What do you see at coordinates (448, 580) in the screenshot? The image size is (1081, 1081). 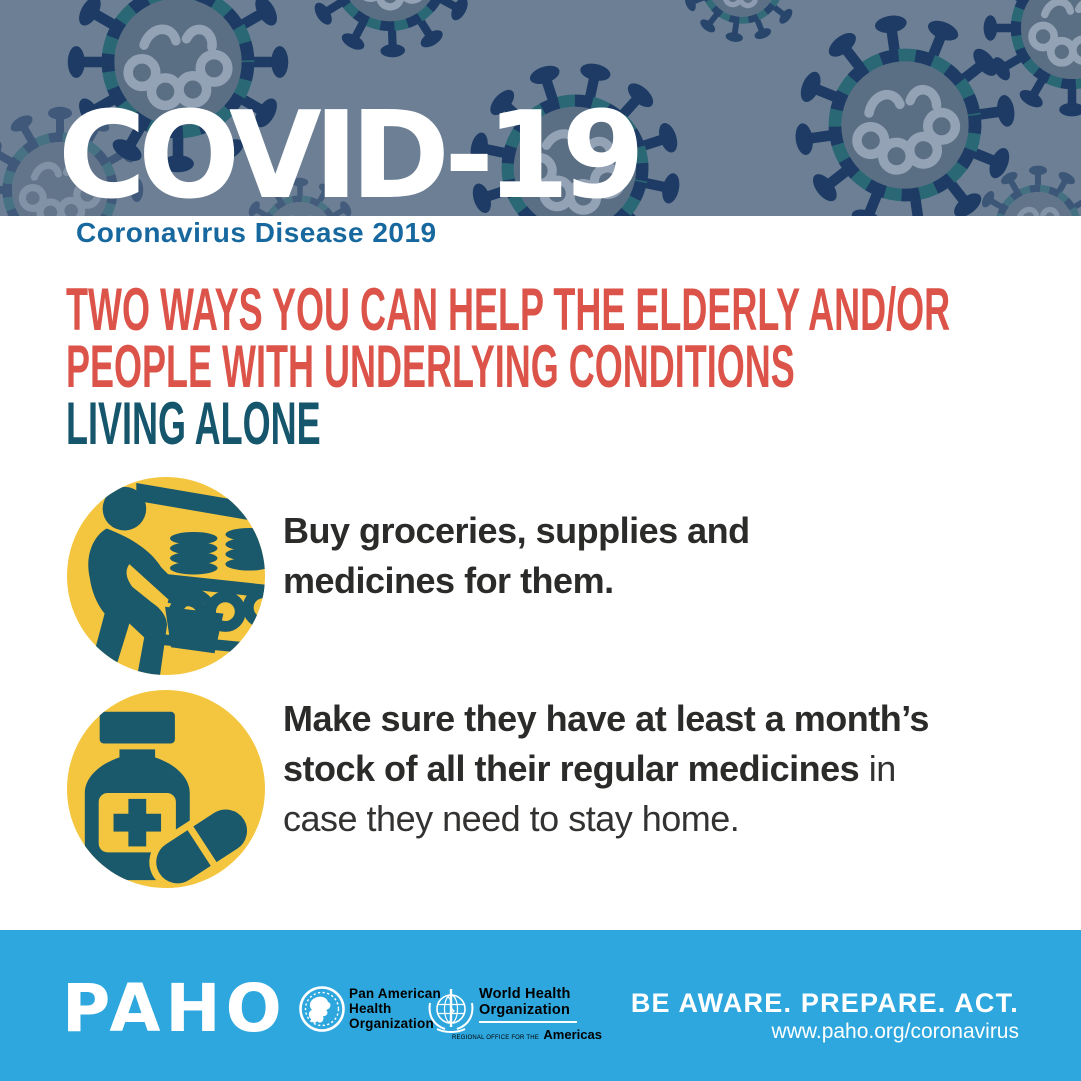 I see `item-line: medicines for them.` at bounding box center [448, 580].